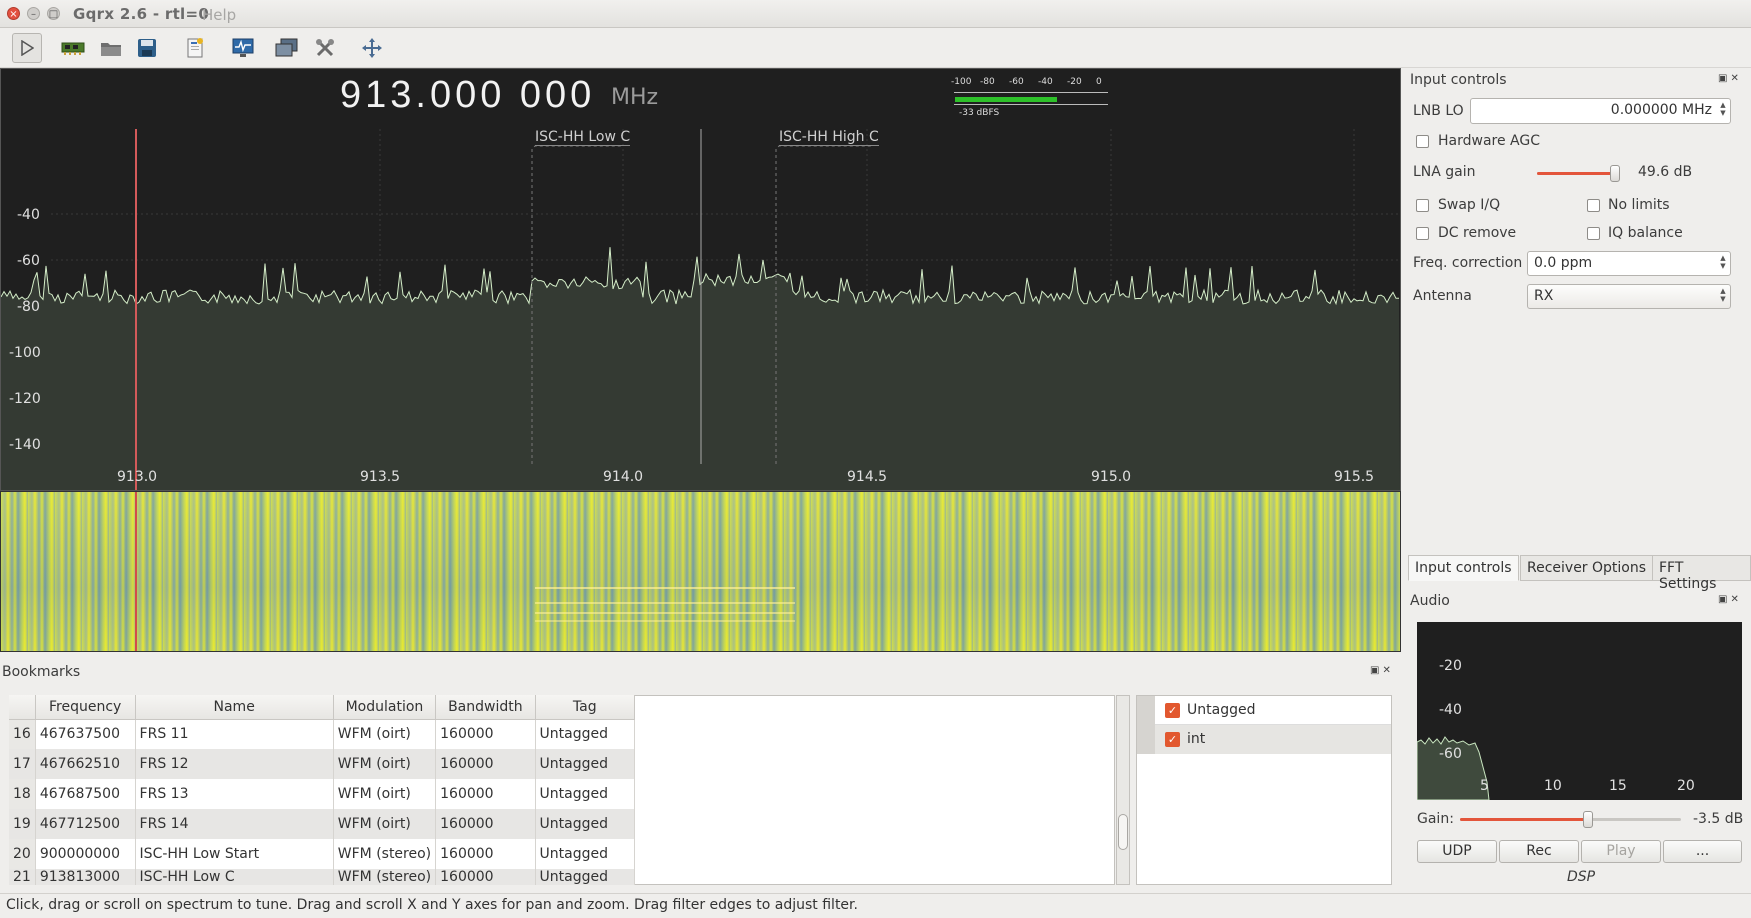 This screenshot has height=918, width=1751. What do you see at coordinates (27, 48) in the screenshot?
I see `start-dsp-button` at bounding box center [27, 48].